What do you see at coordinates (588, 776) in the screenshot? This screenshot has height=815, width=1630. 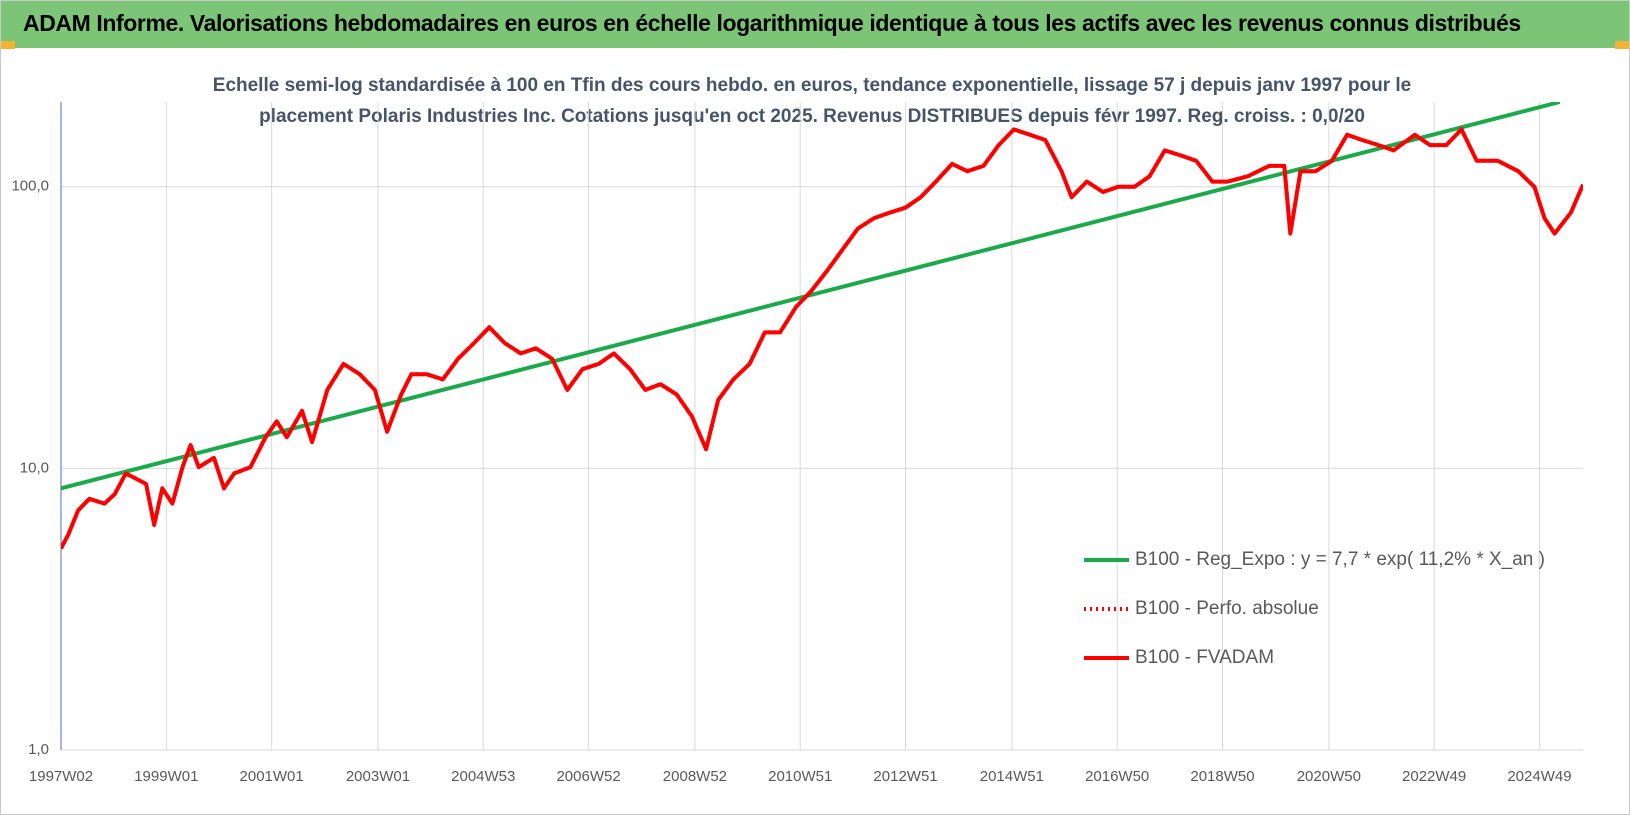 I see `x-tick-label: 2006W52` at bounding box center [588, 776].